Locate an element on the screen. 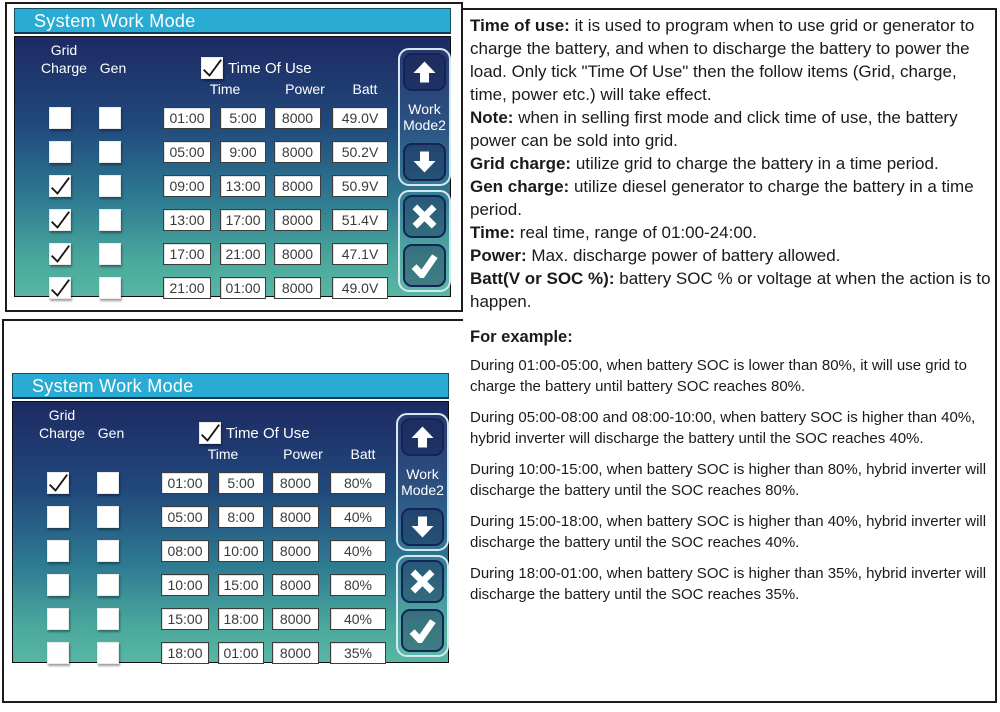 The width and height of the screenshot is (1000, 712). work-mode-selector: Work Mode2 is located at coordinates (424, 117).